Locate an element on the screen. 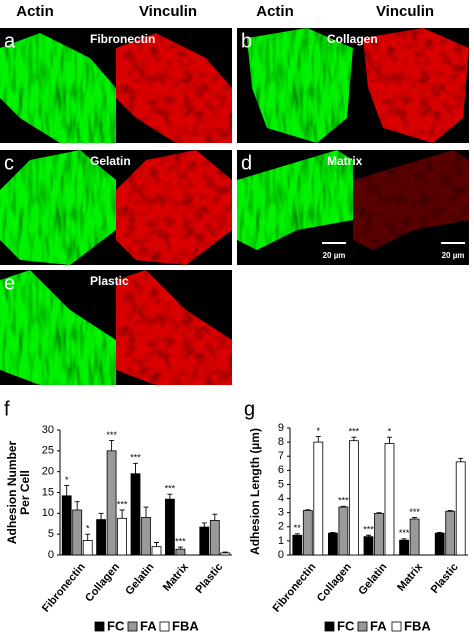 The width and height of the screenshot is (474, 639). scale-bar-label: 20 µm is located at coordinates (334, 255).